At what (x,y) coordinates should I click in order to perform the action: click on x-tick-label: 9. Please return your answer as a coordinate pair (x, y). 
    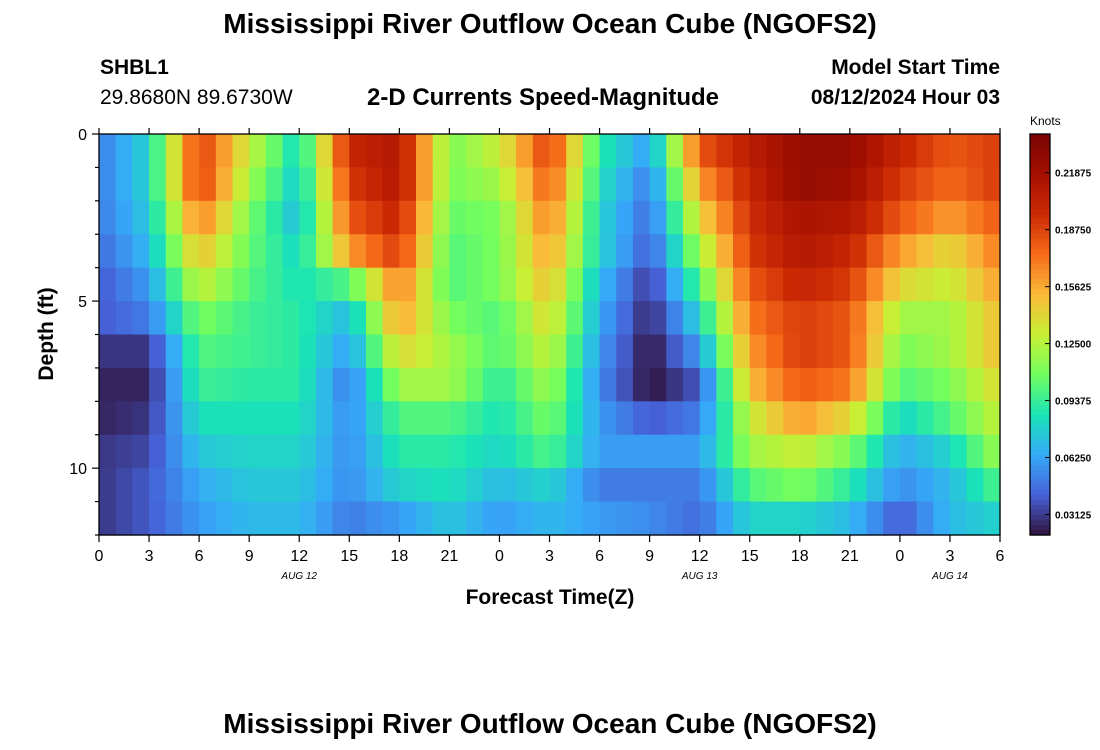
    Looking at the image, I should click on (249, 556).